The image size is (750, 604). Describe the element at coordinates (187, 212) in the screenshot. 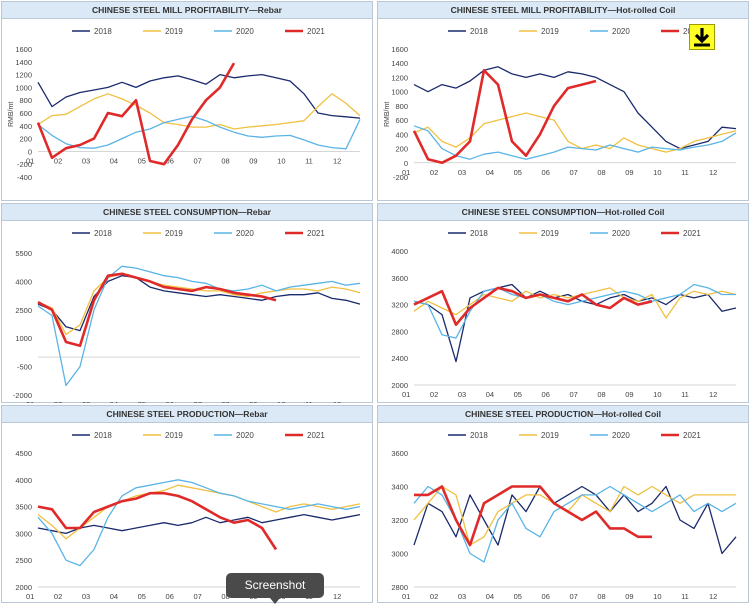

I see `chart-title: CHINESE STEEL CONSUMPTION—Rebar` at that location.